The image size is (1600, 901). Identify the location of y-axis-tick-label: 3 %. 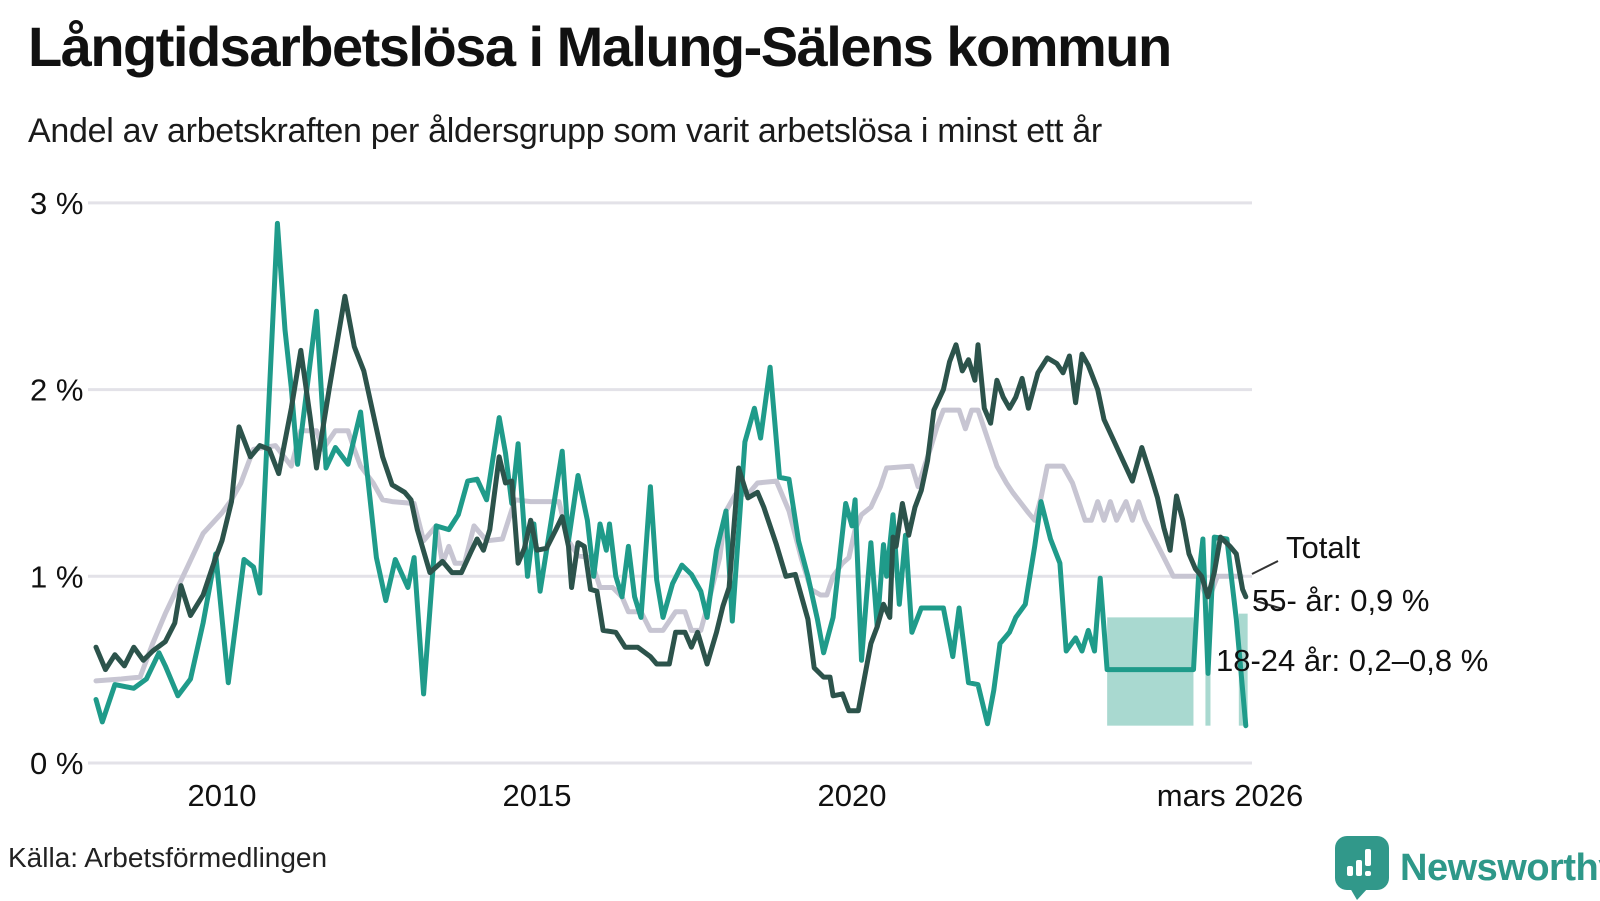
(56, 203).